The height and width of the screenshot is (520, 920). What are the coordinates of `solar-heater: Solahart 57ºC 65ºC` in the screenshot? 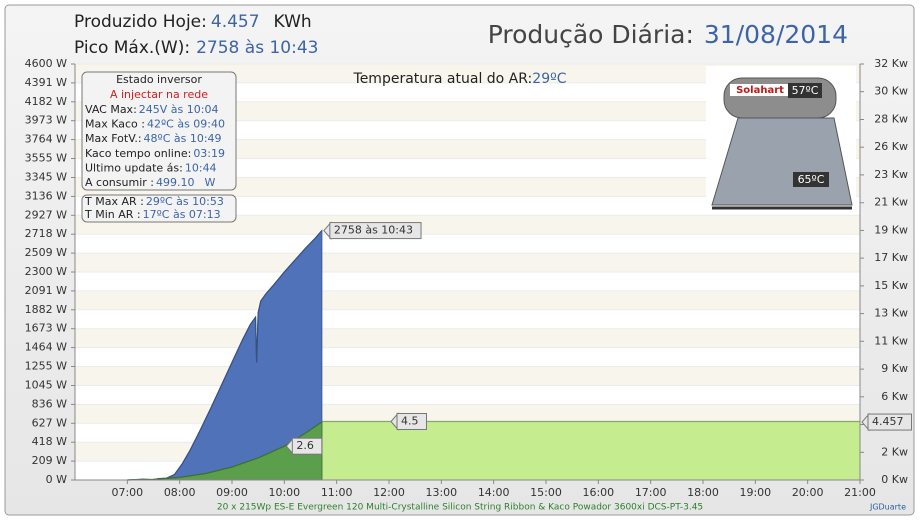 It's located at (781, 139).